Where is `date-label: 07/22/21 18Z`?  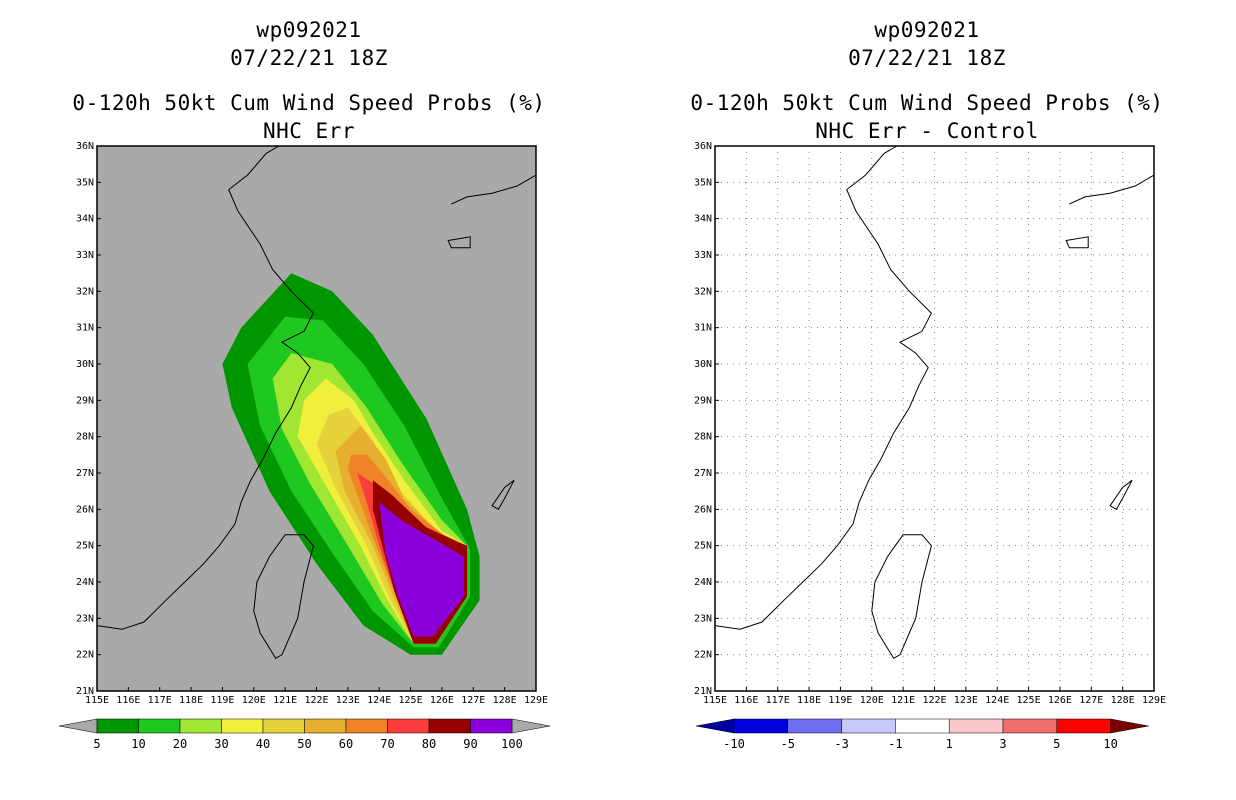
date-label: 07/22/21 18Z is located at coordinates (927, 58).